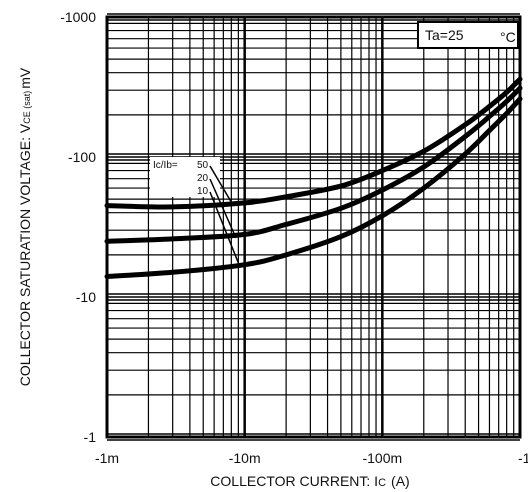  Describe the element at coordinates (86, 297) in the screenshot. I see `y-tick-label: -10` at that location.